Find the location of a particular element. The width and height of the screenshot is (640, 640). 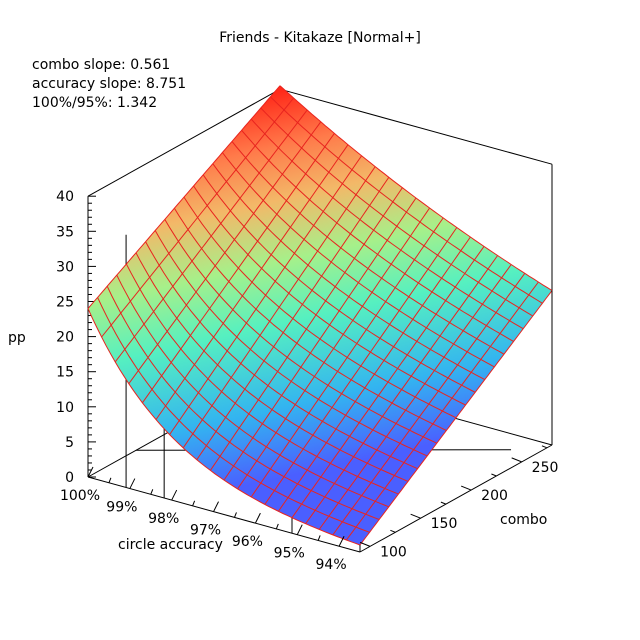

x-tick-label: 97% is located at coordinates (205, 531).